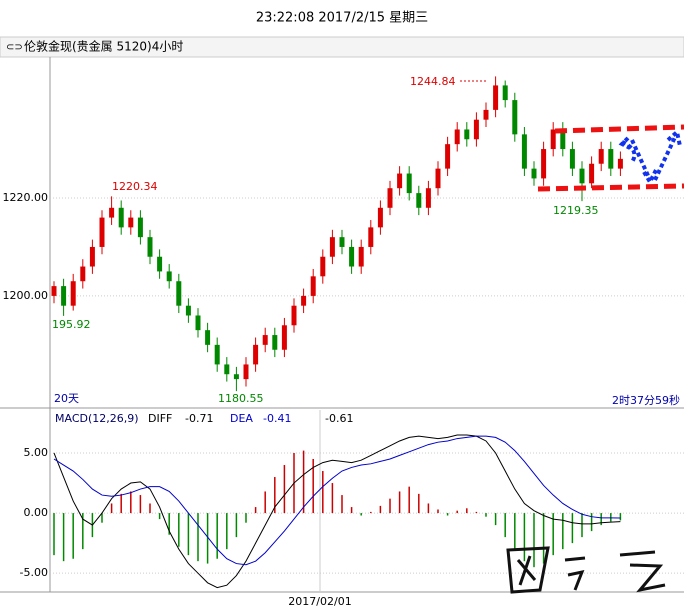 This screenshot has height=610, width=684. I want to click on annotation: 1220.34, so click(135, 186).